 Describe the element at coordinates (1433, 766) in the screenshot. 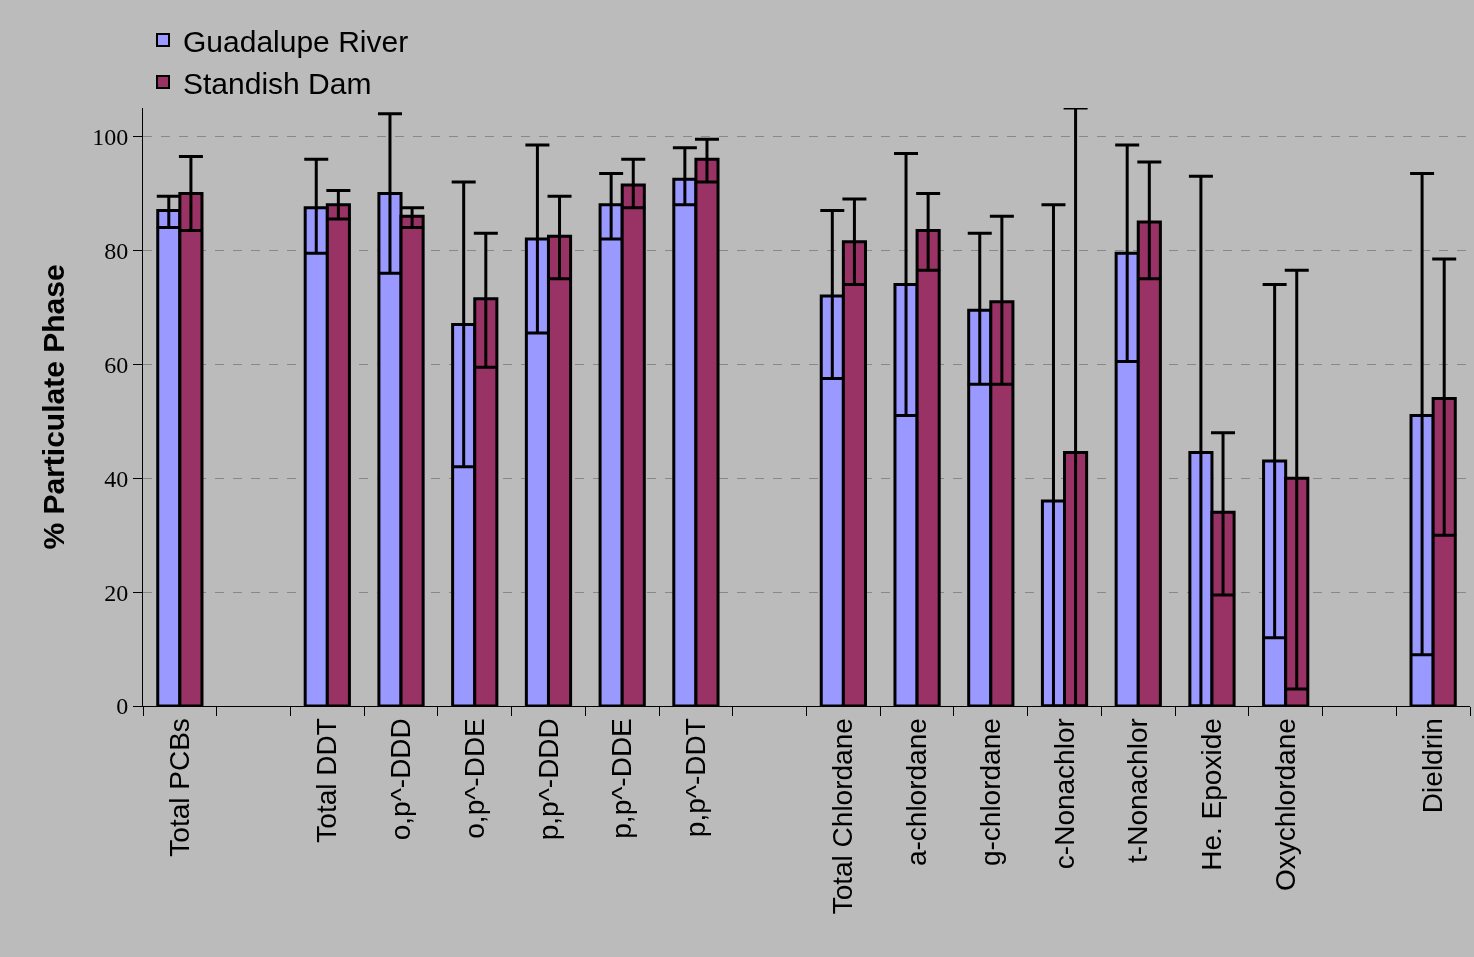

I see `x-tick-label: Dieldrin` at that location.